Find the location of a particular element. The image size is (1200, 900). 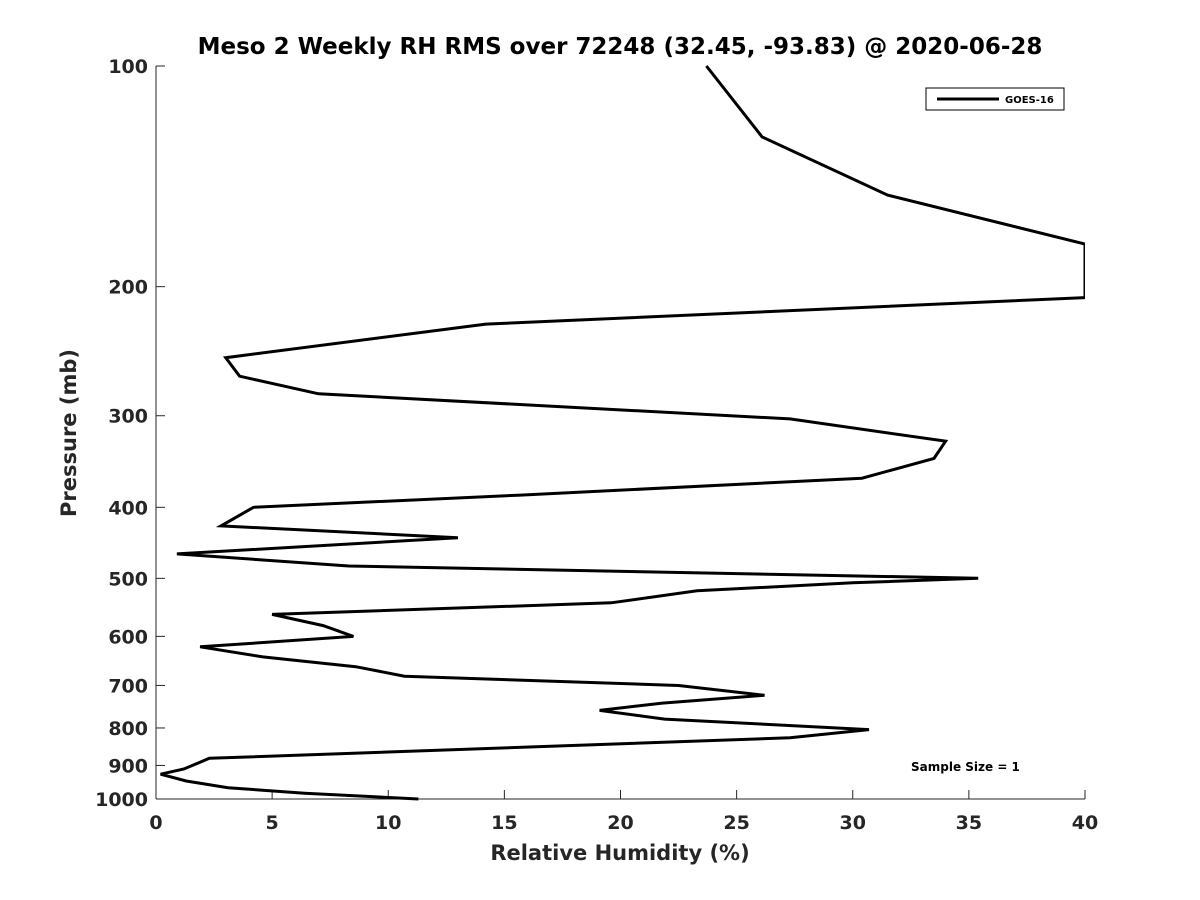

x-axis-label: Relative Humidity (%) is located at coordinates (619, 853).